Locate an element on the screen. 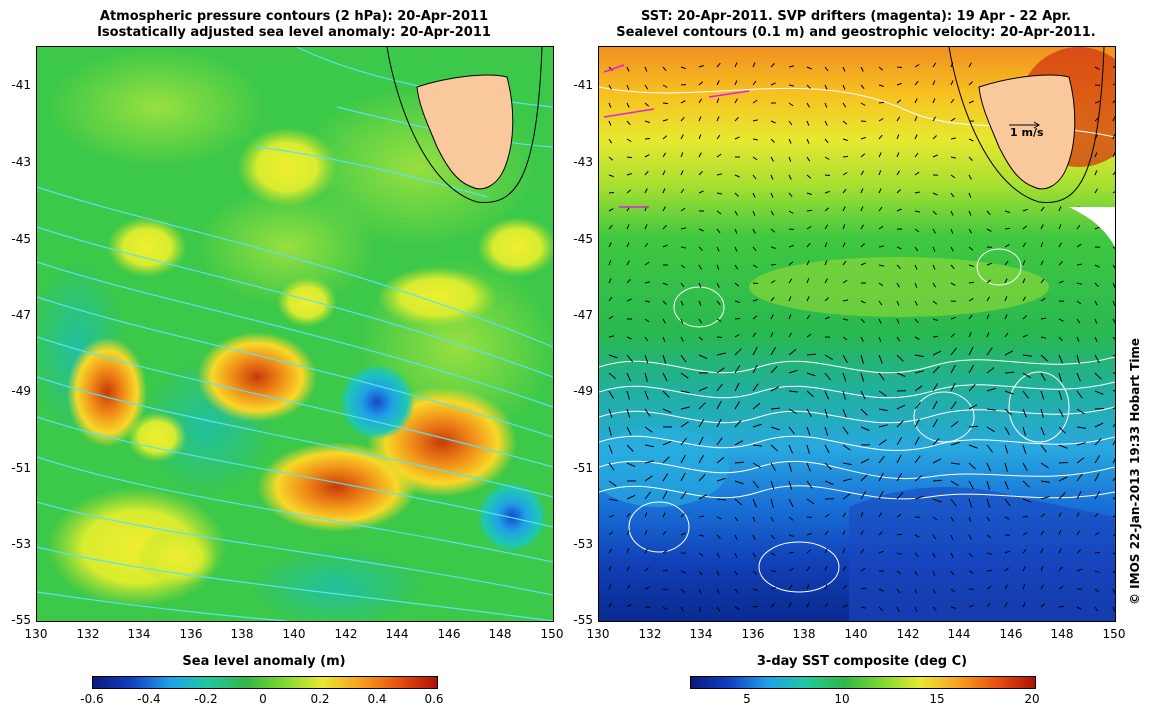 Image resolution: width=1150 pixels, height=710 pixels. tasmania-landmass is located at coordinates (464, 125).